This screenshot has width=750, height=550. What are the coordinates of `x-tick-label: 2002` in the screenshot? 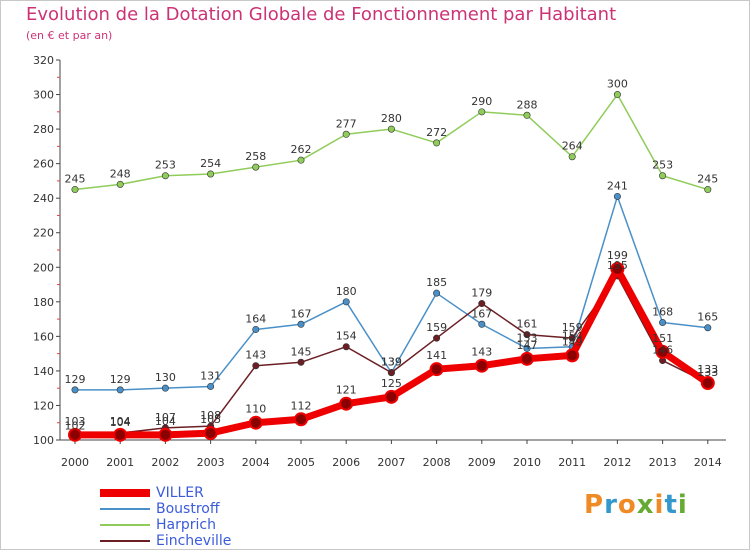 It's located at (165, 462).